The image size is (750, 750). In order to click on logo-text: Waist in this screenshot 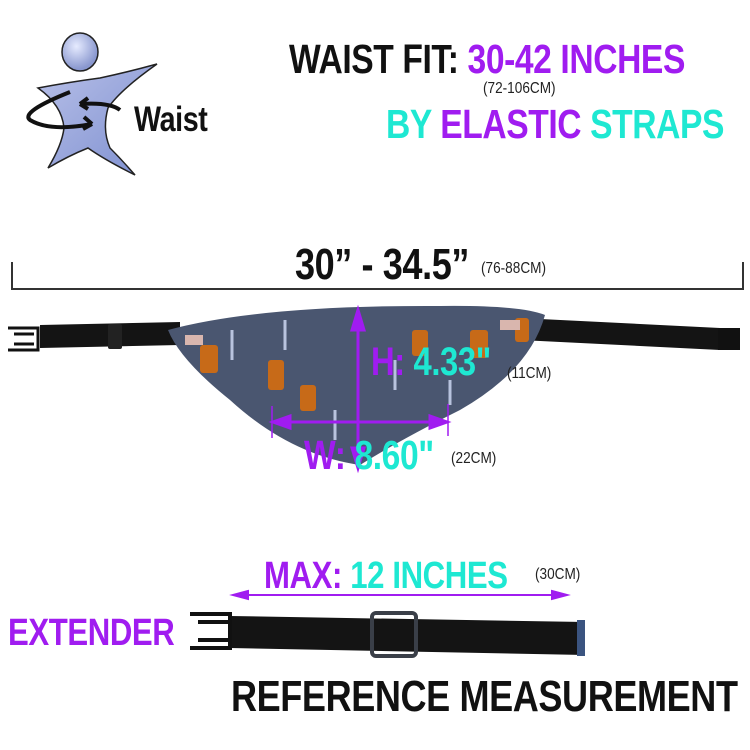, I will do `click(171, 119)`.